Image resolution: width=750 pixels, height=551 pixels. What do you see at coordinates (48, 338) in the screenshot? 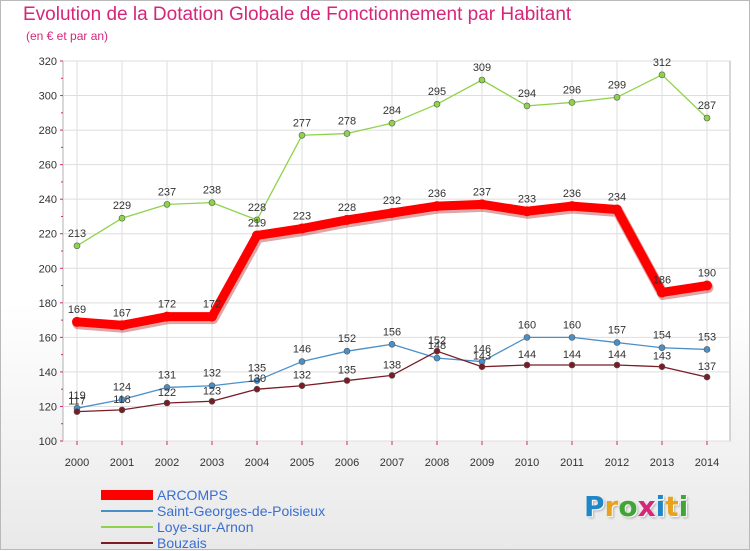
I see `y-tick-label: 160` at bounding box center [48, 338].